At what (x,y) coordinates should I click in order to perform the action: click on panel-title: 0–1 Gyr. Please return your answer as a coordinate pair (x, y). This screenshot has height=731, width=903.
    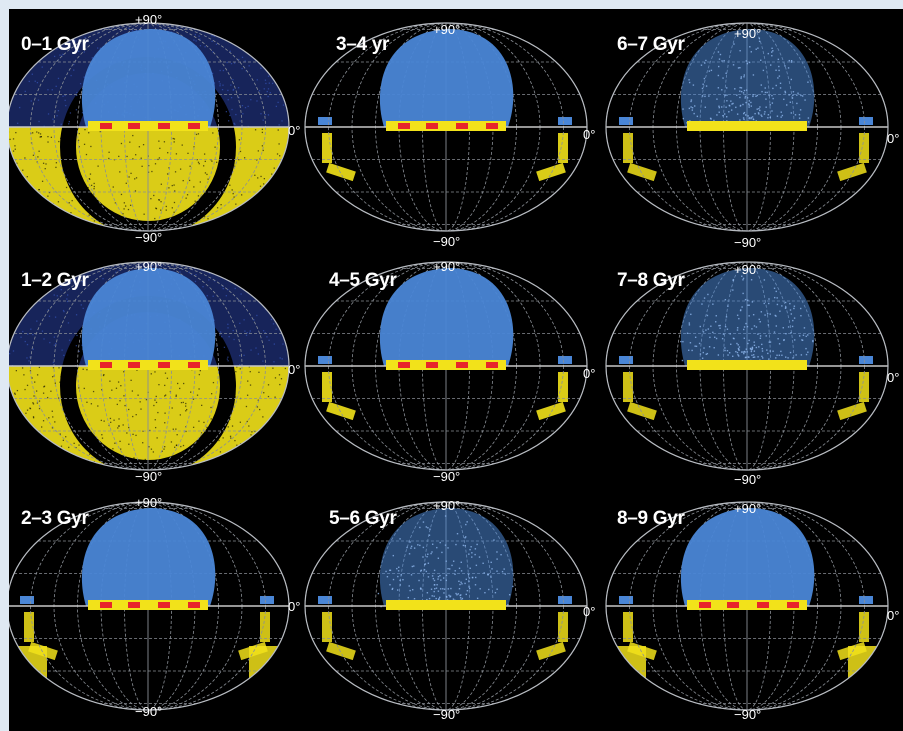
    Looking at the image, I should click on (55, 44).